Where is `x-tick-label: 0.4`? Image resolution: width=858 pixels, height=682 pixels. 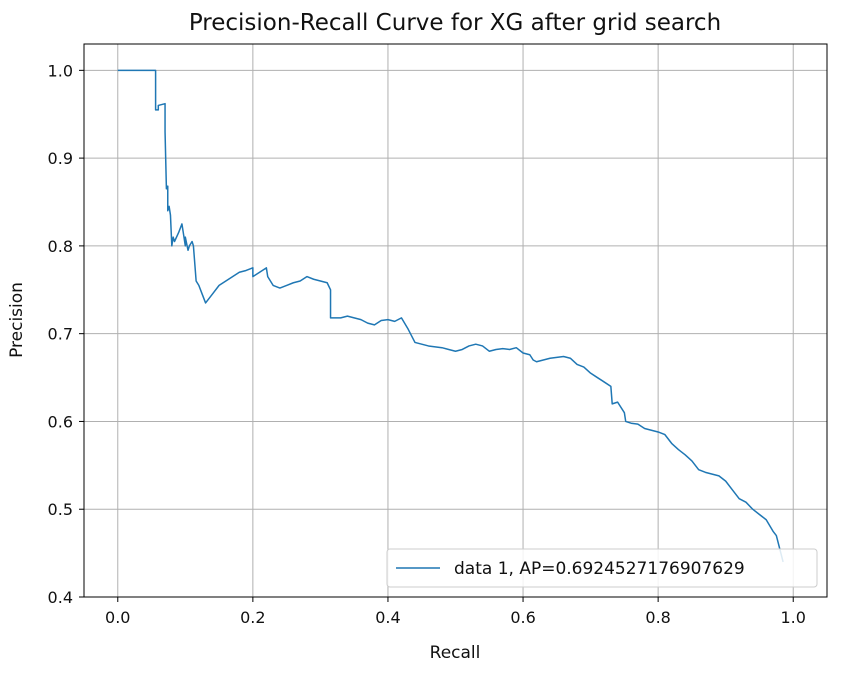
x-tick-label: 0.4 is located at coordinates (387, 617).